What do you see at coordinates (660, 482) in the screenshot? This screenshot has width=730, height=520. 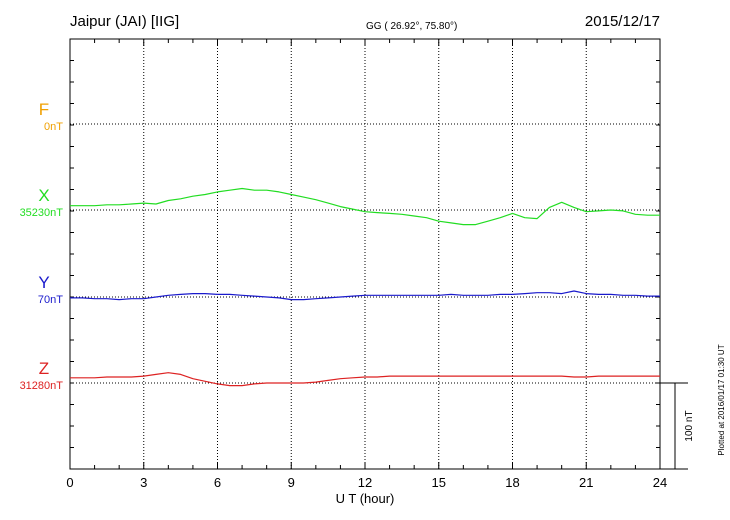 I see `x-tick-label: 24` at bounding box center [660, 482].